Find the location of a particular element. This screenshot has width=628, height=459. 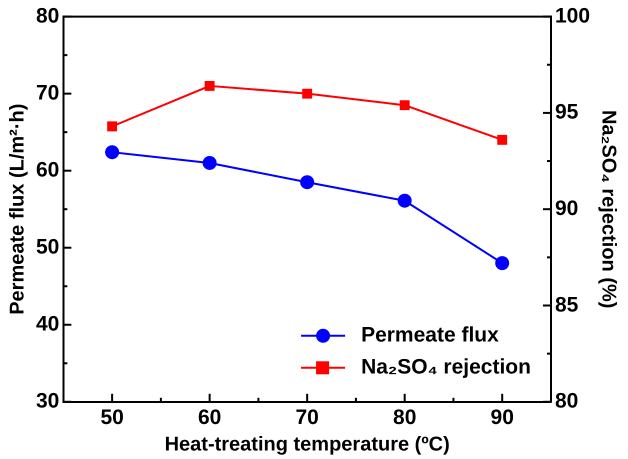

y2-axis-title: Na₂SO₄ rejection (%) is located at coordinates (608, 209).